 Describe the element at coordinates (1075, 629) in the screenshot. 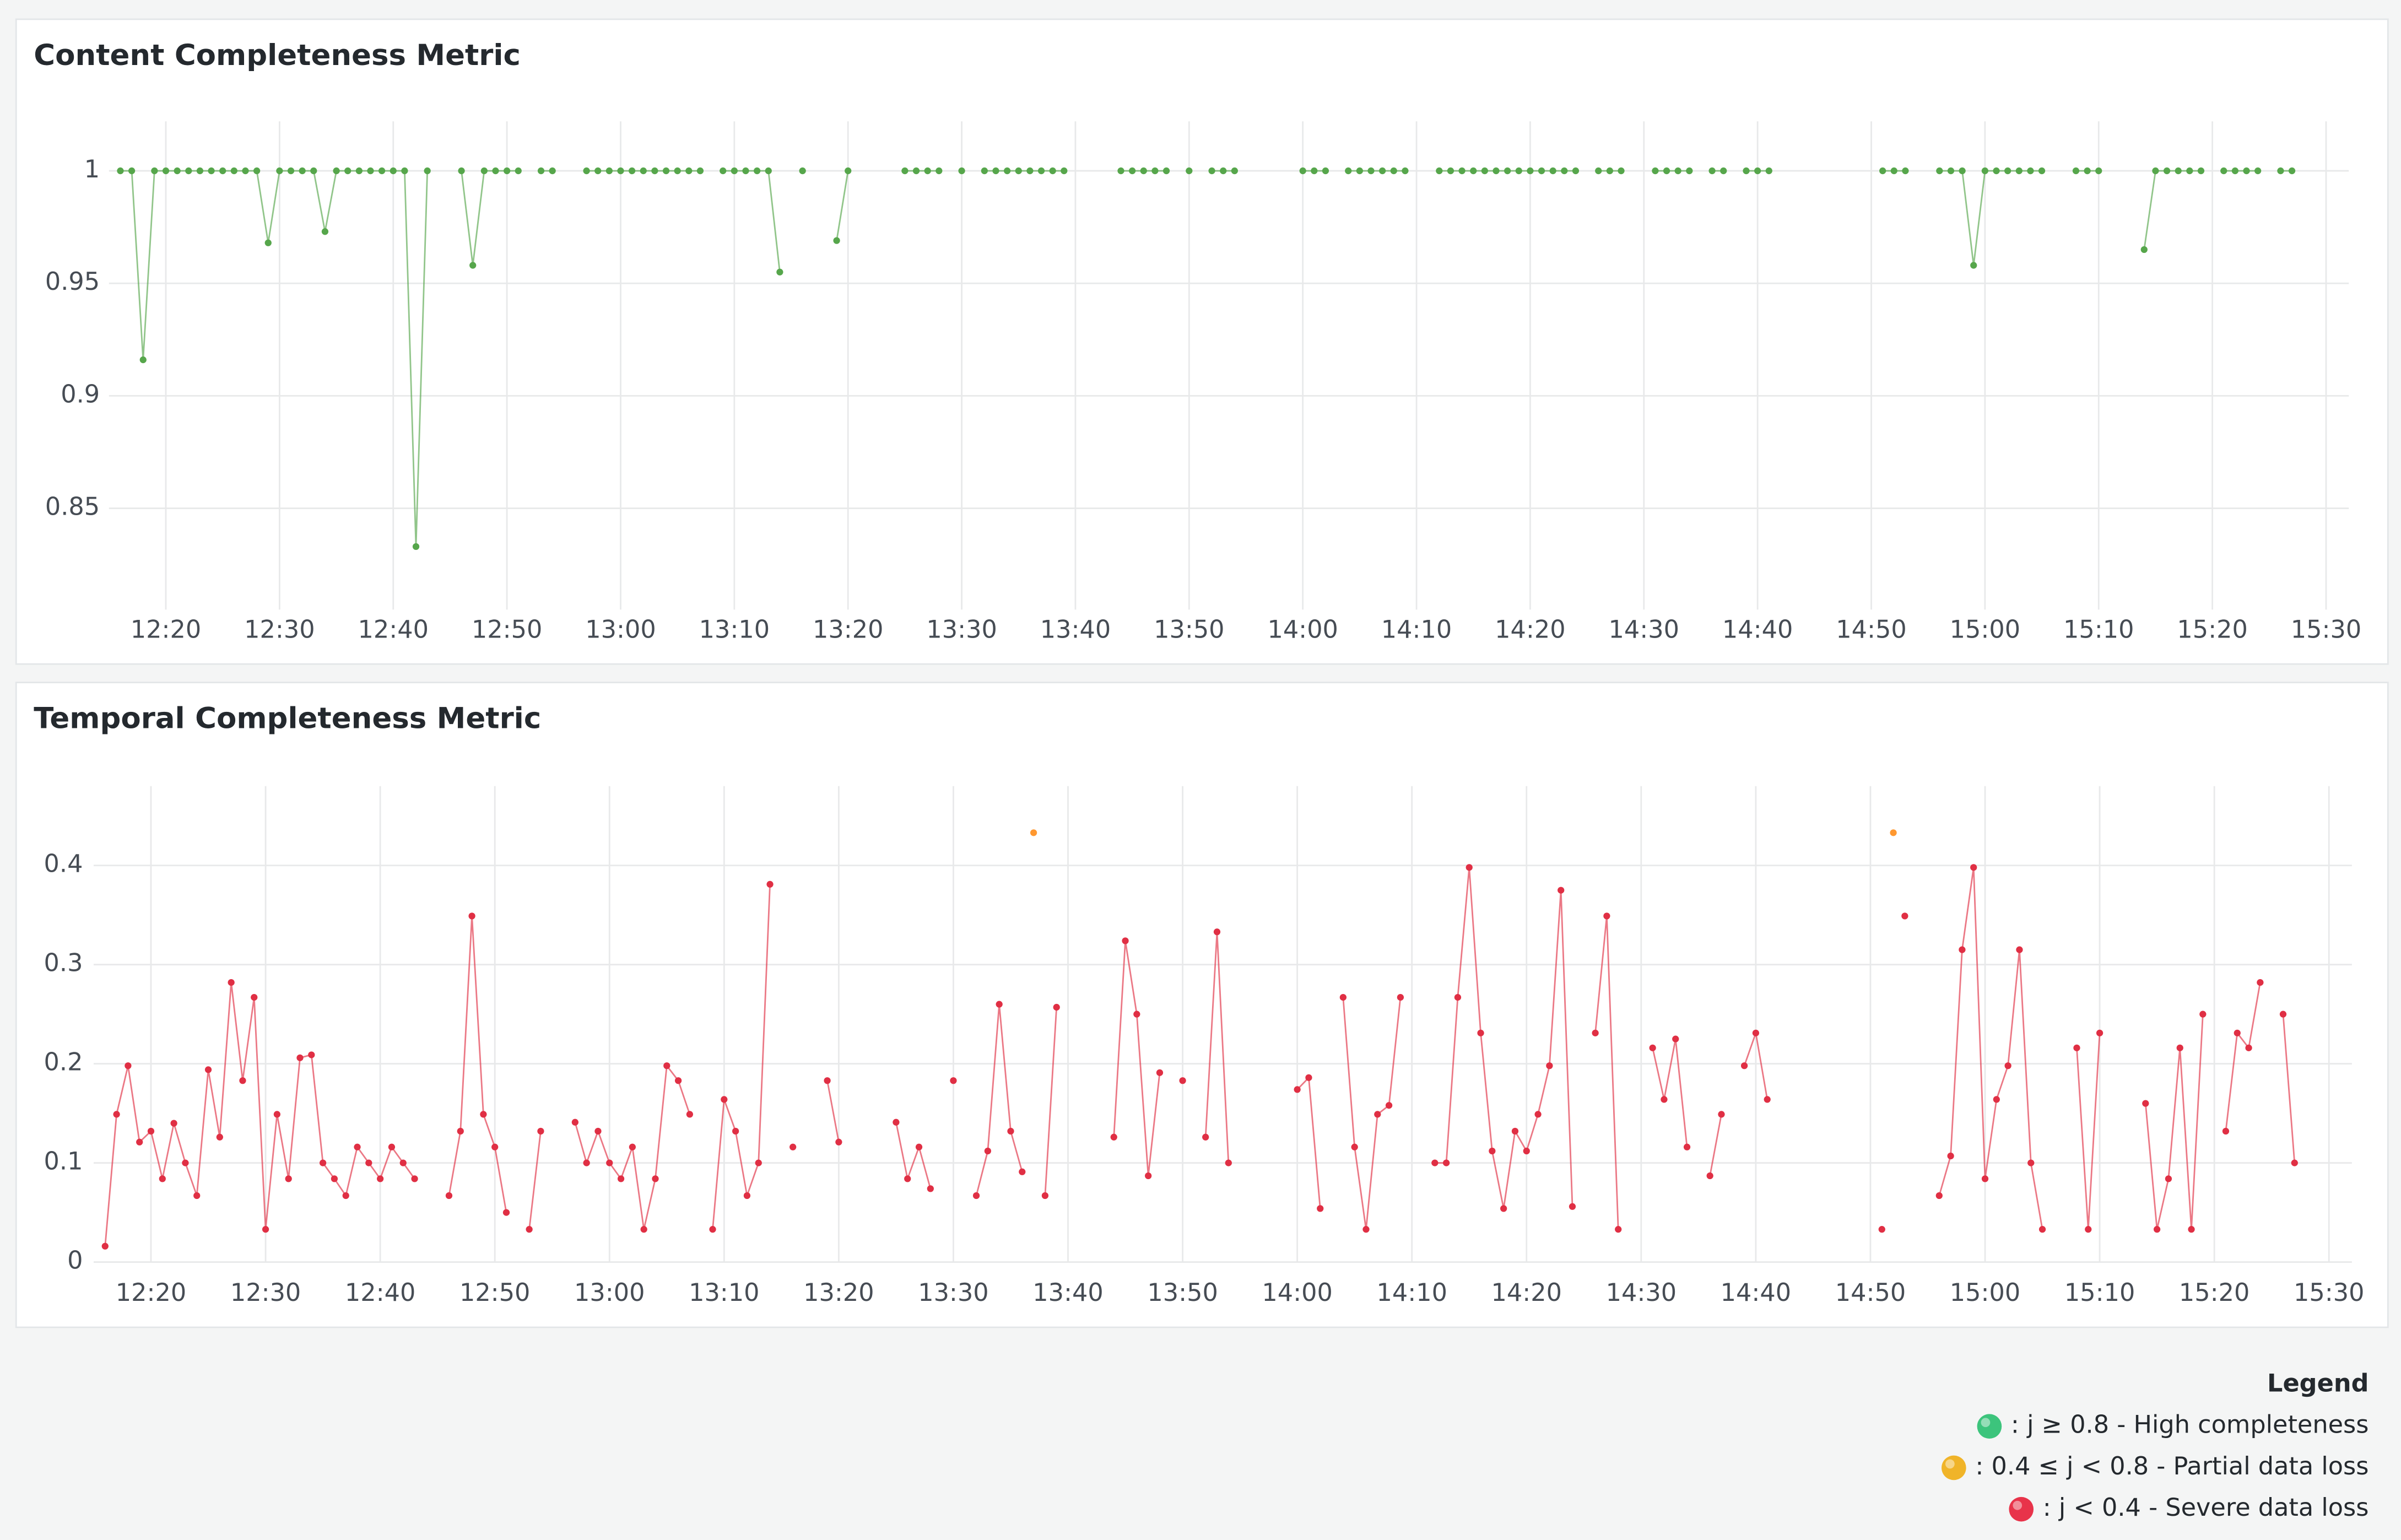

I see `x-tick-label: 13:40` at that location.